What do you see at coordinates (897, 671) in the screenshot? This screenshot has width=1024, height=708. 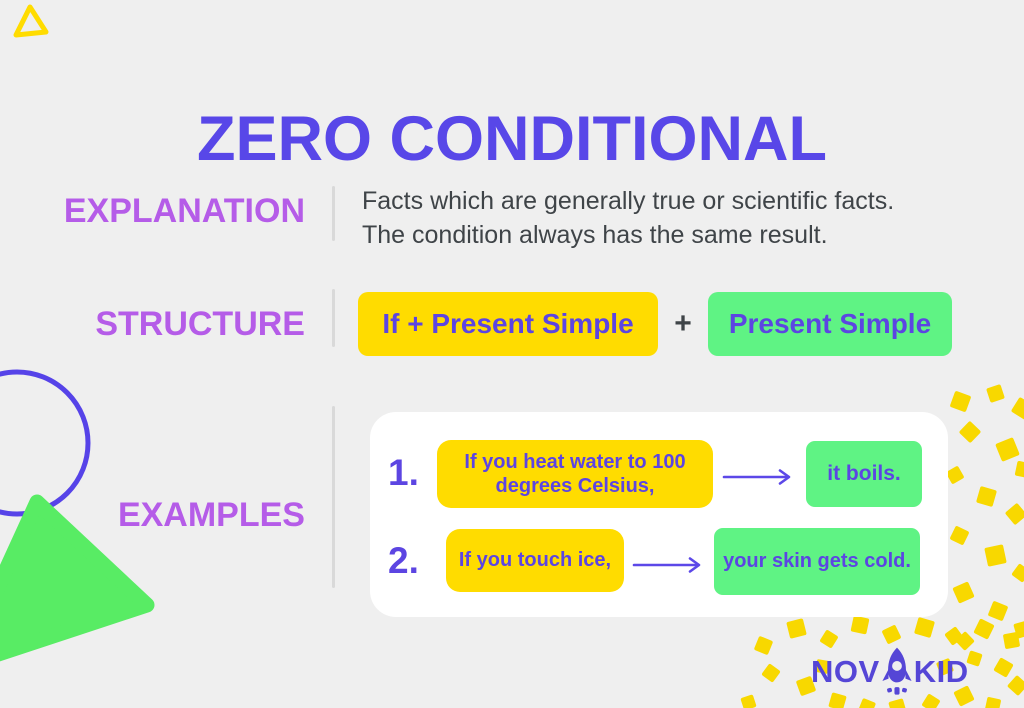 I see `rocket-icon` at bounding box center [897, 671].